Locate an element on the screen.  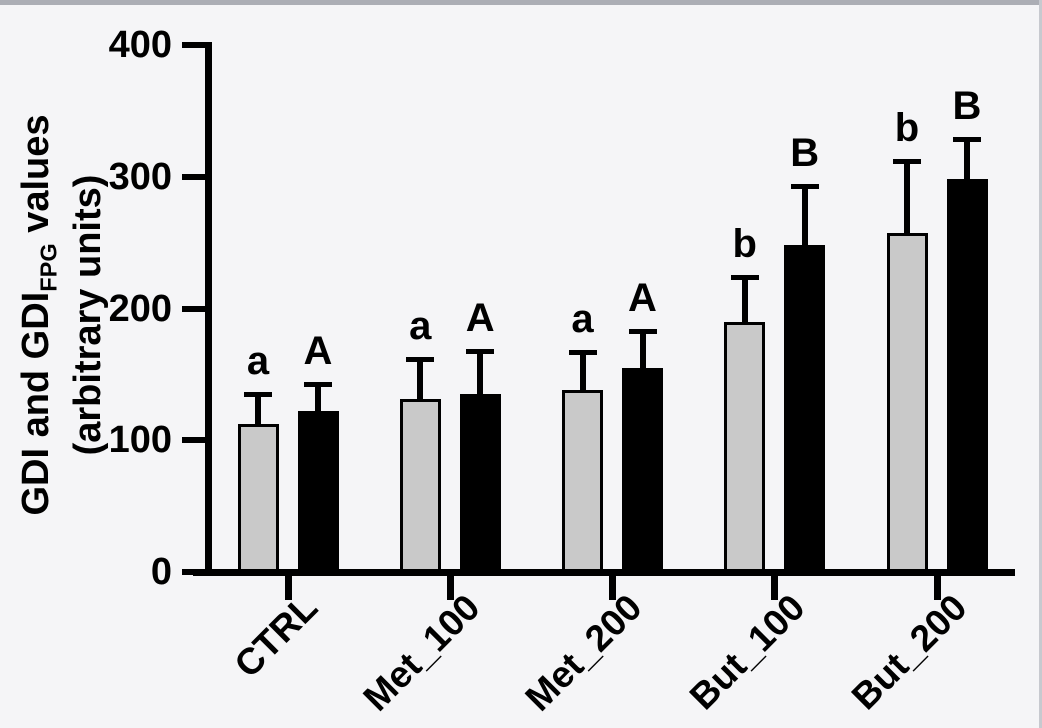
significance-letter-gdi-fpg-met-100: A is located at coordinates (480, 317).